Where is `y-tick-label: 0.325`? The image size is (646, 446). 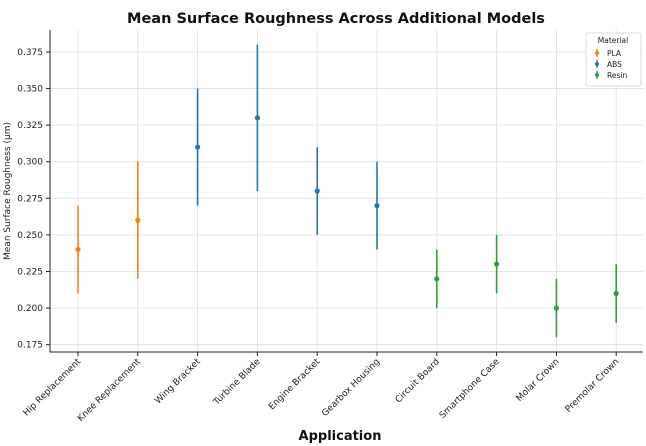 y-tick-label: 0.325 is located at coordinates (30, 126).